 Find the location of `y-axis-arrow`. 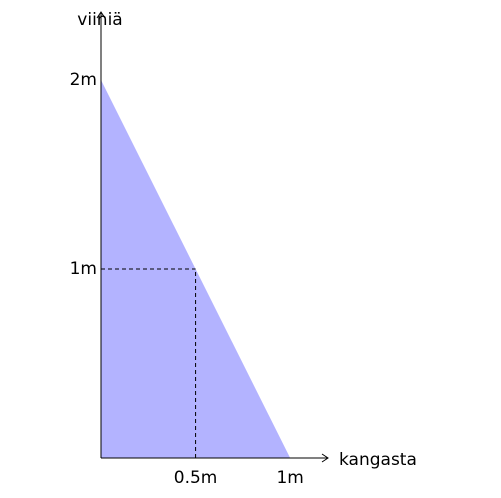

y-axis-arrow is located at coordinates (101, 15).